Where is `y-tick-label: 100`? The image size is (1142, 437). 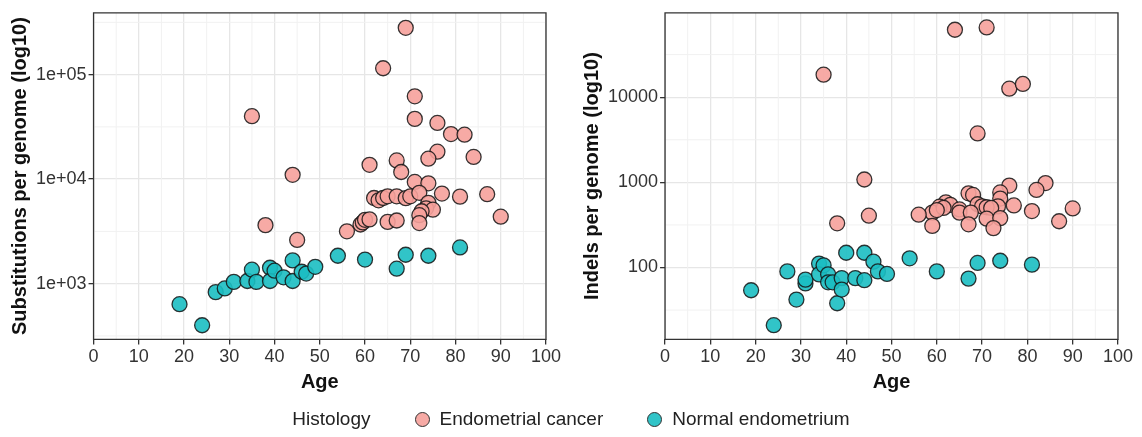
y-tick-label: 100 is located at coordinates (643, 266).